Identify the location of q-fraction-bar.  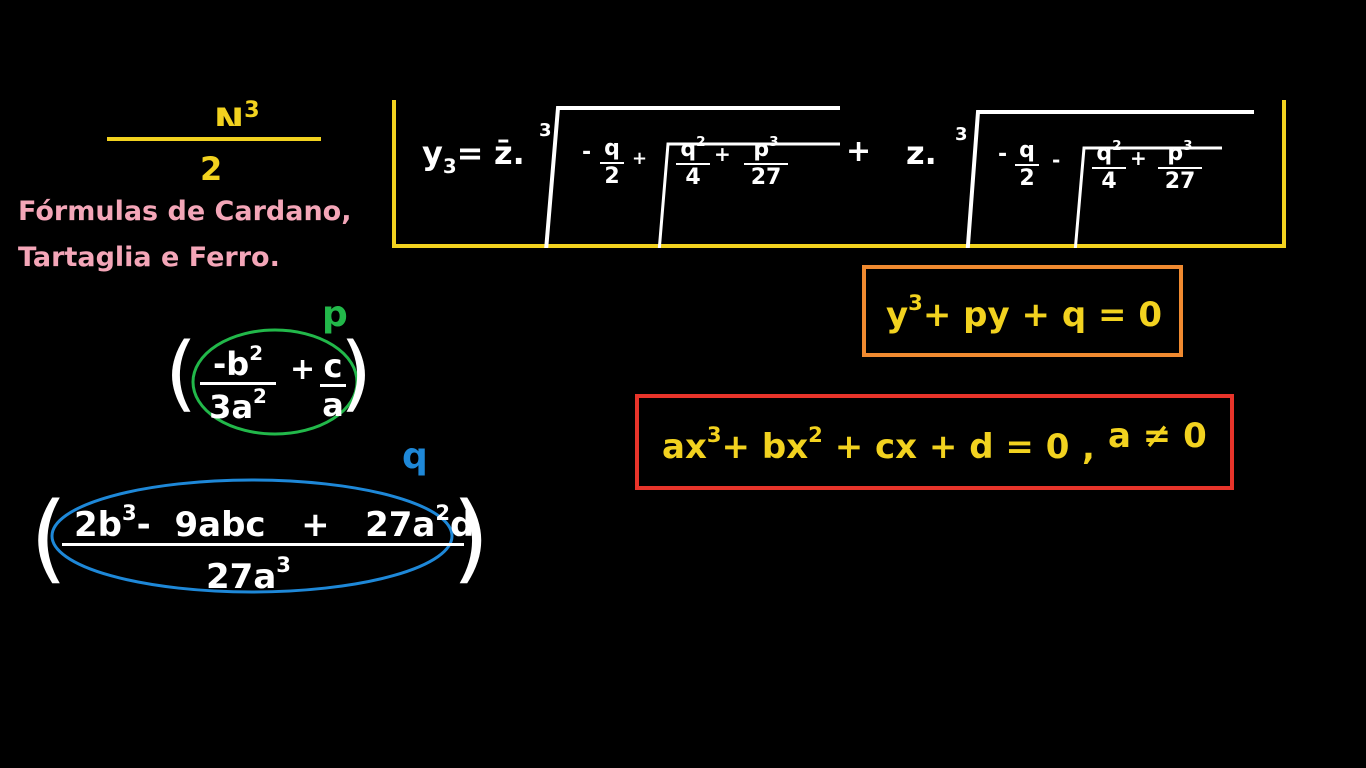
(263, 544).